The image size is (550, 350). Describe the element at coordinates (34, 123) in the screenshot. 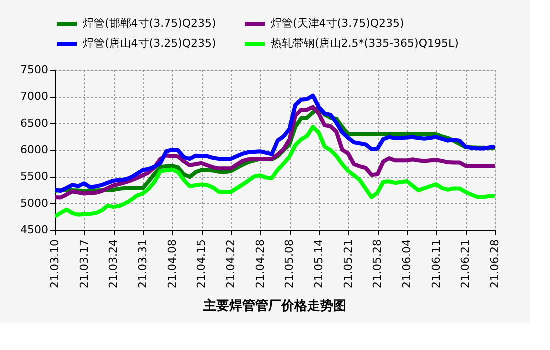

I see `y-tick-label: 6500` at that location.